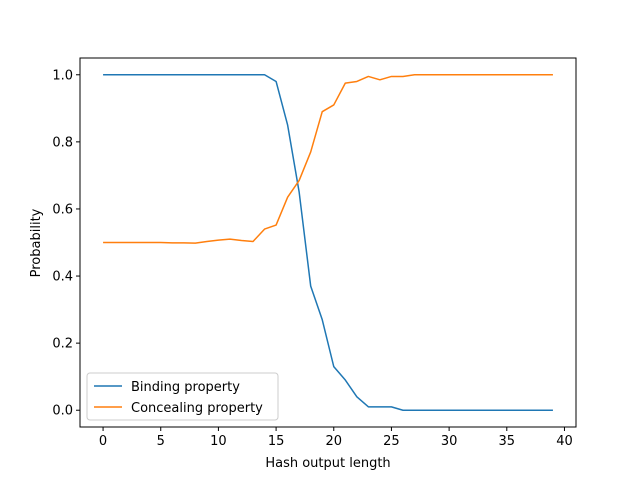 This screenshot has height=480, width=640. What do you see at coordinates (218, 441) in the screenshot?
I see `x-tick-label: 10` at bounding box center [218, 441].